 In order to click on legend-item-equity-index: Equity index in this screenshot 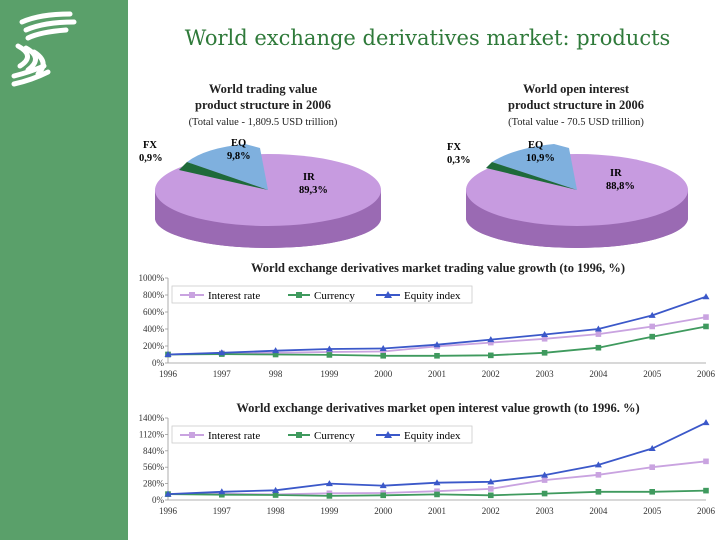, I will do `click(418, 296)`.